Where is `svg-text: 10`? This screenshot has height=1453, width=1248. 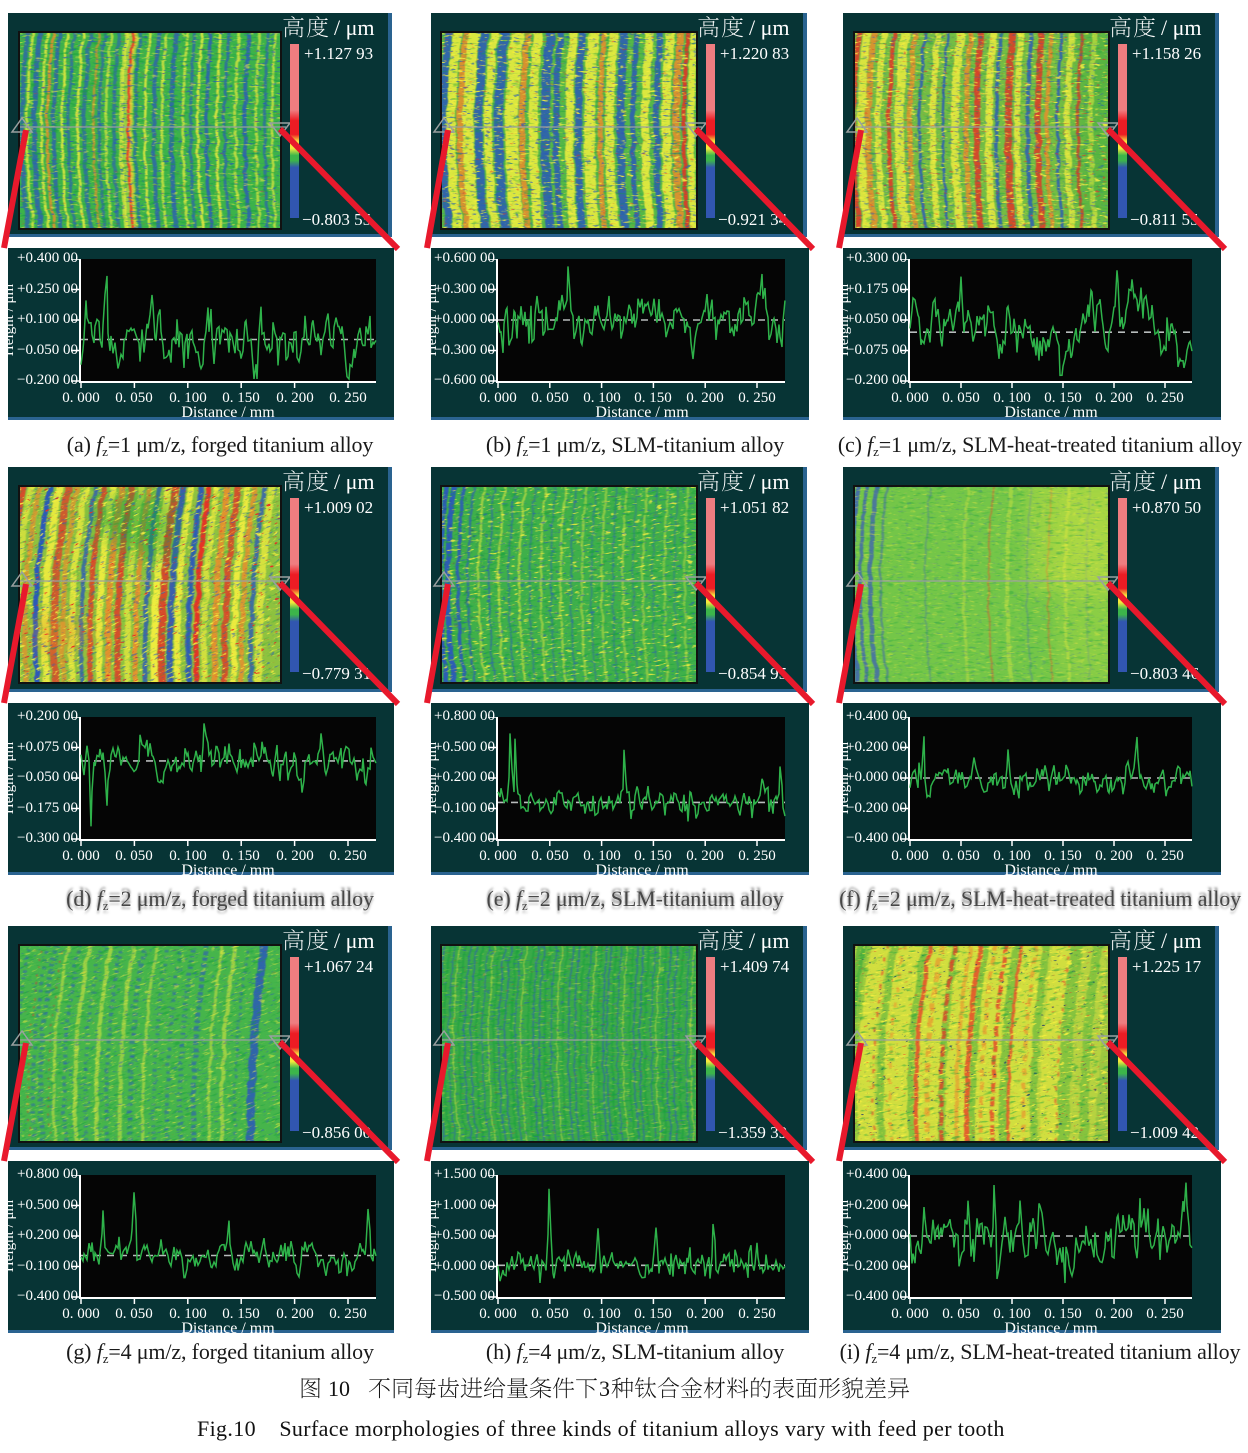 svg-text: 10 is located at coordinates (339, 1388).